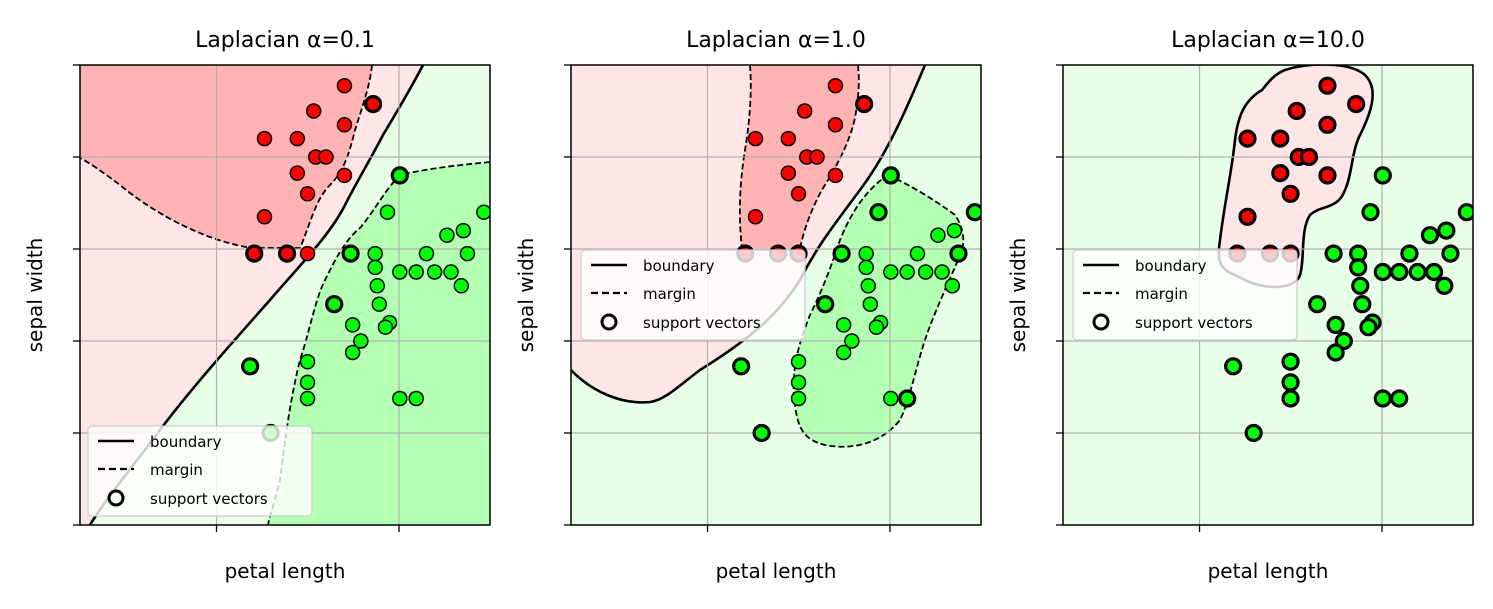 The image size is (1493, 609). I want to click on legend-label-support-vectors: support vectors, so click(209, 499).